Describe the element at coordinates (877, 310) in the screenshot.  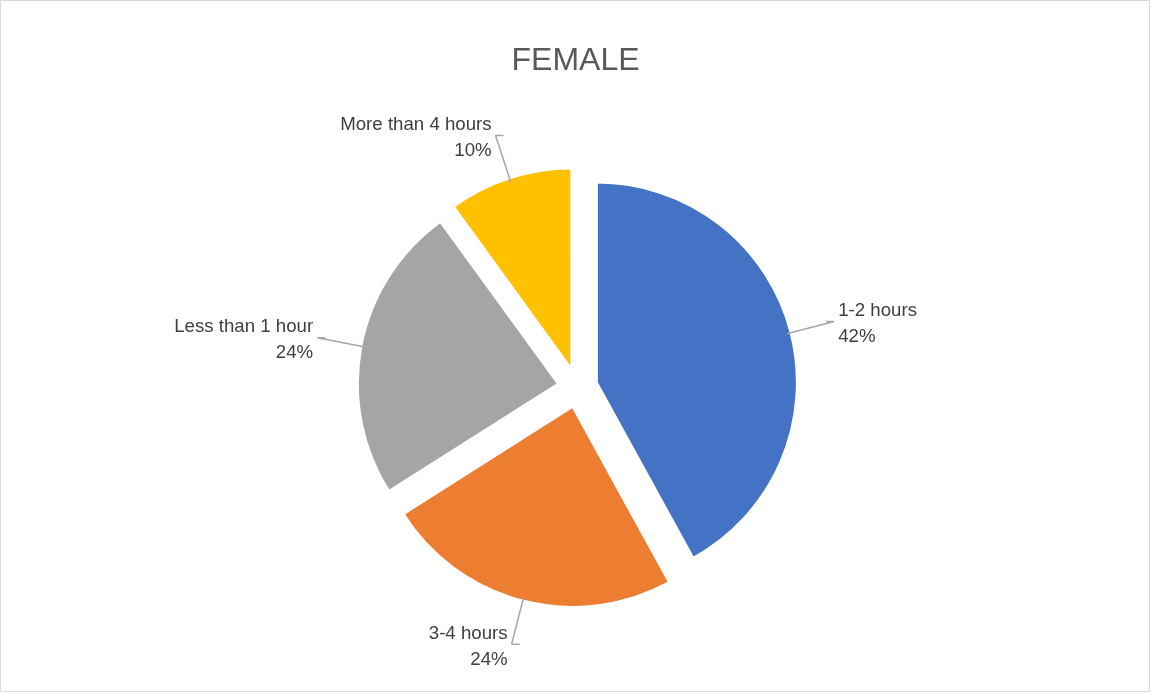
I see `slice-label: 1-2 hours` at that location.